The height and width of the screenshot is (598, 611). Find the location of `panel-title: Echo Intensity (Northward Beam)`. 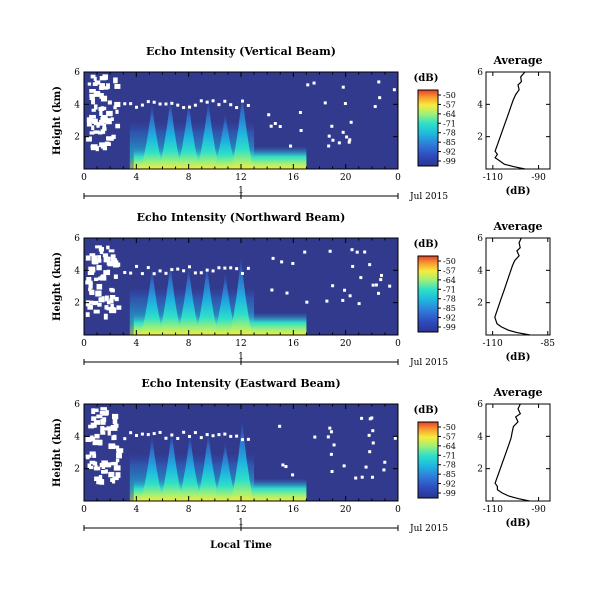

panel-title: Echo Intensity (Northward Beam) is located at coordinates (241, 217).